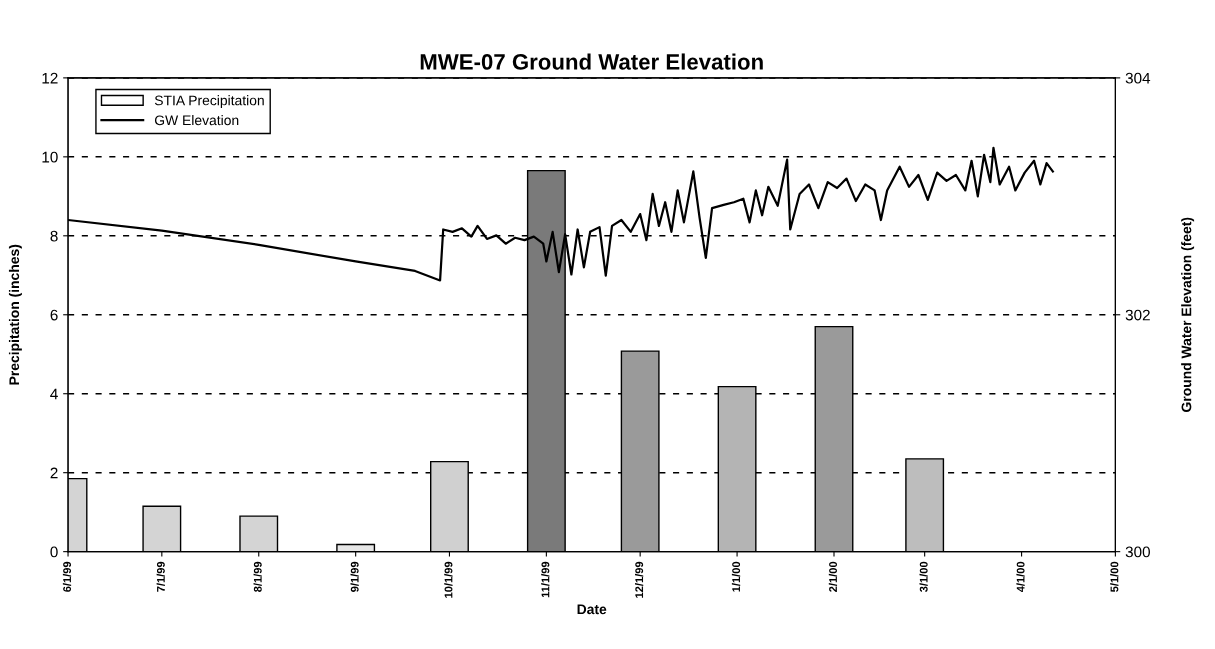  Describe the element at coordinates (50, 78) in the screenshot. I see `y-tick-label: 12` at that location.